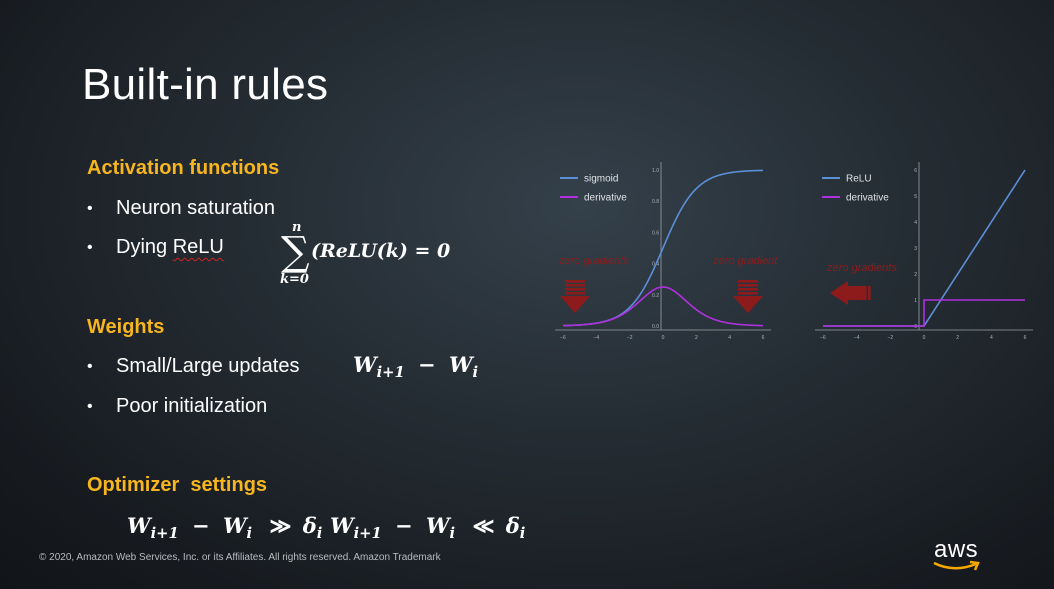 This screenshot has width=1054, height=589. I want to click on heading-weights: Weights, so click(126, 327).